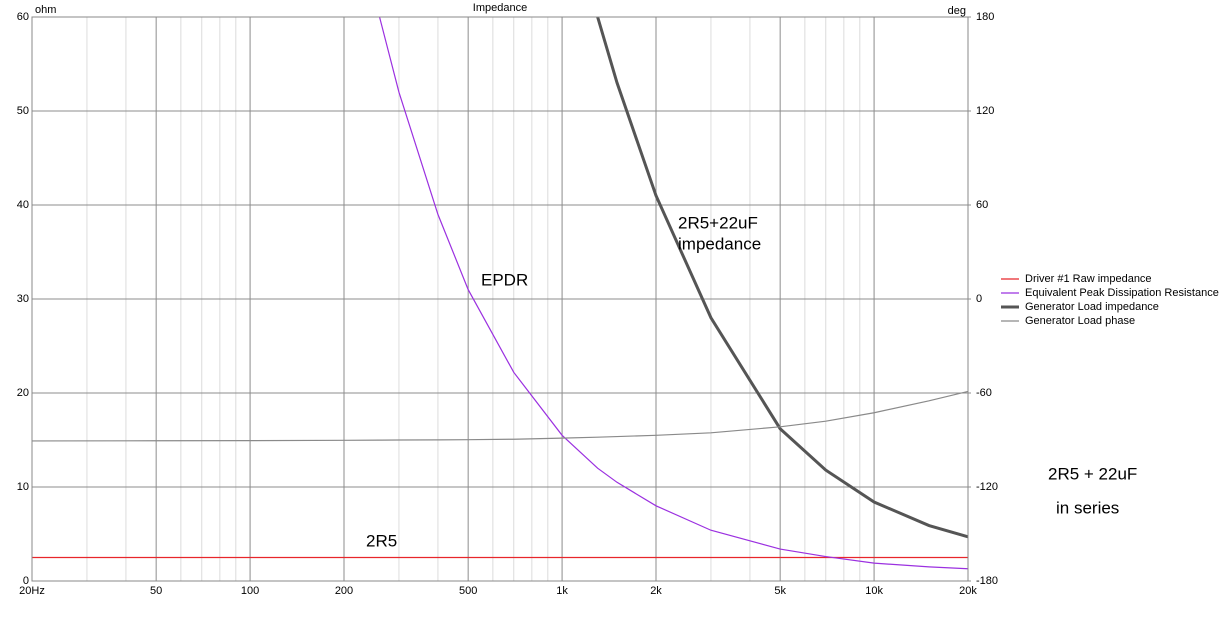 Image resolution: width=1231 pixels, height=619 pixels. I want to click on annotation: EPDR, so click(504, 279).